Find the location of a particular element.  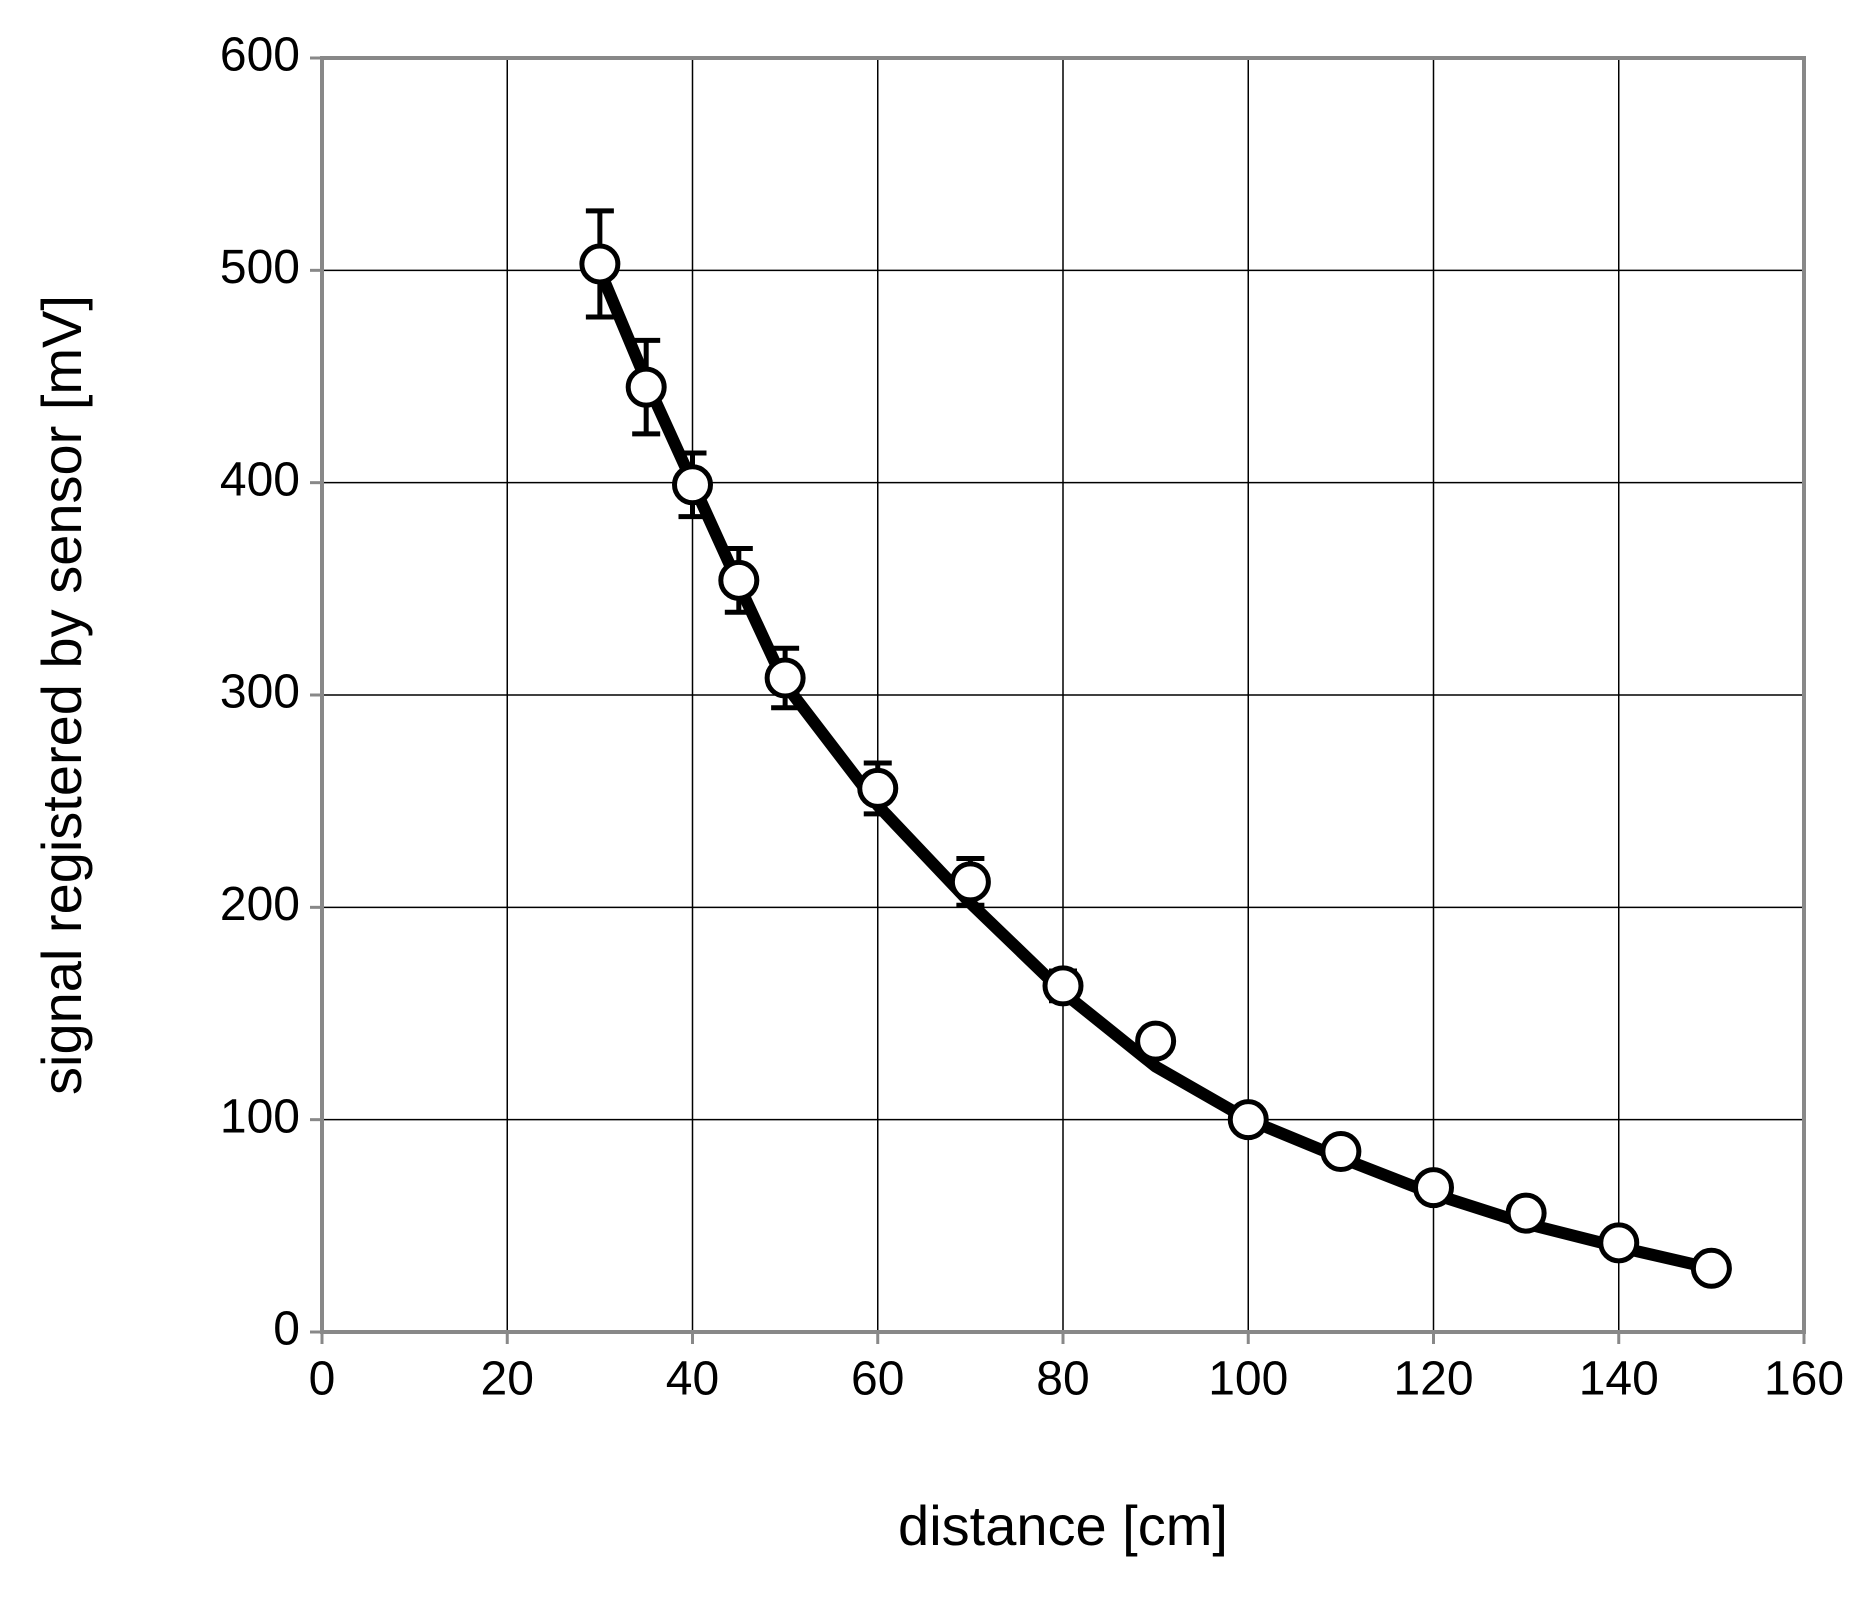

x-tick-label: 80 is located at coordinates (1062, 1379).